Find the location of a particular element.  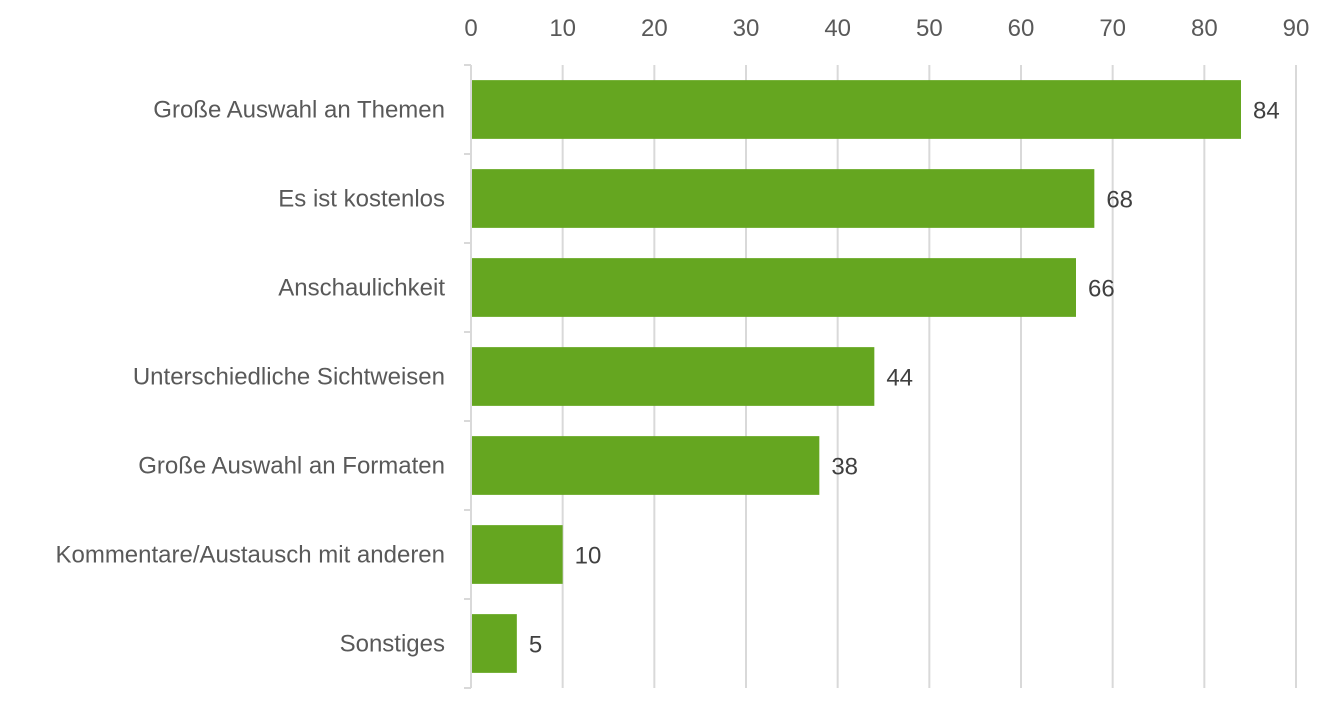

category-label: Anschaulichkeit is located at coordinates (361, 288).